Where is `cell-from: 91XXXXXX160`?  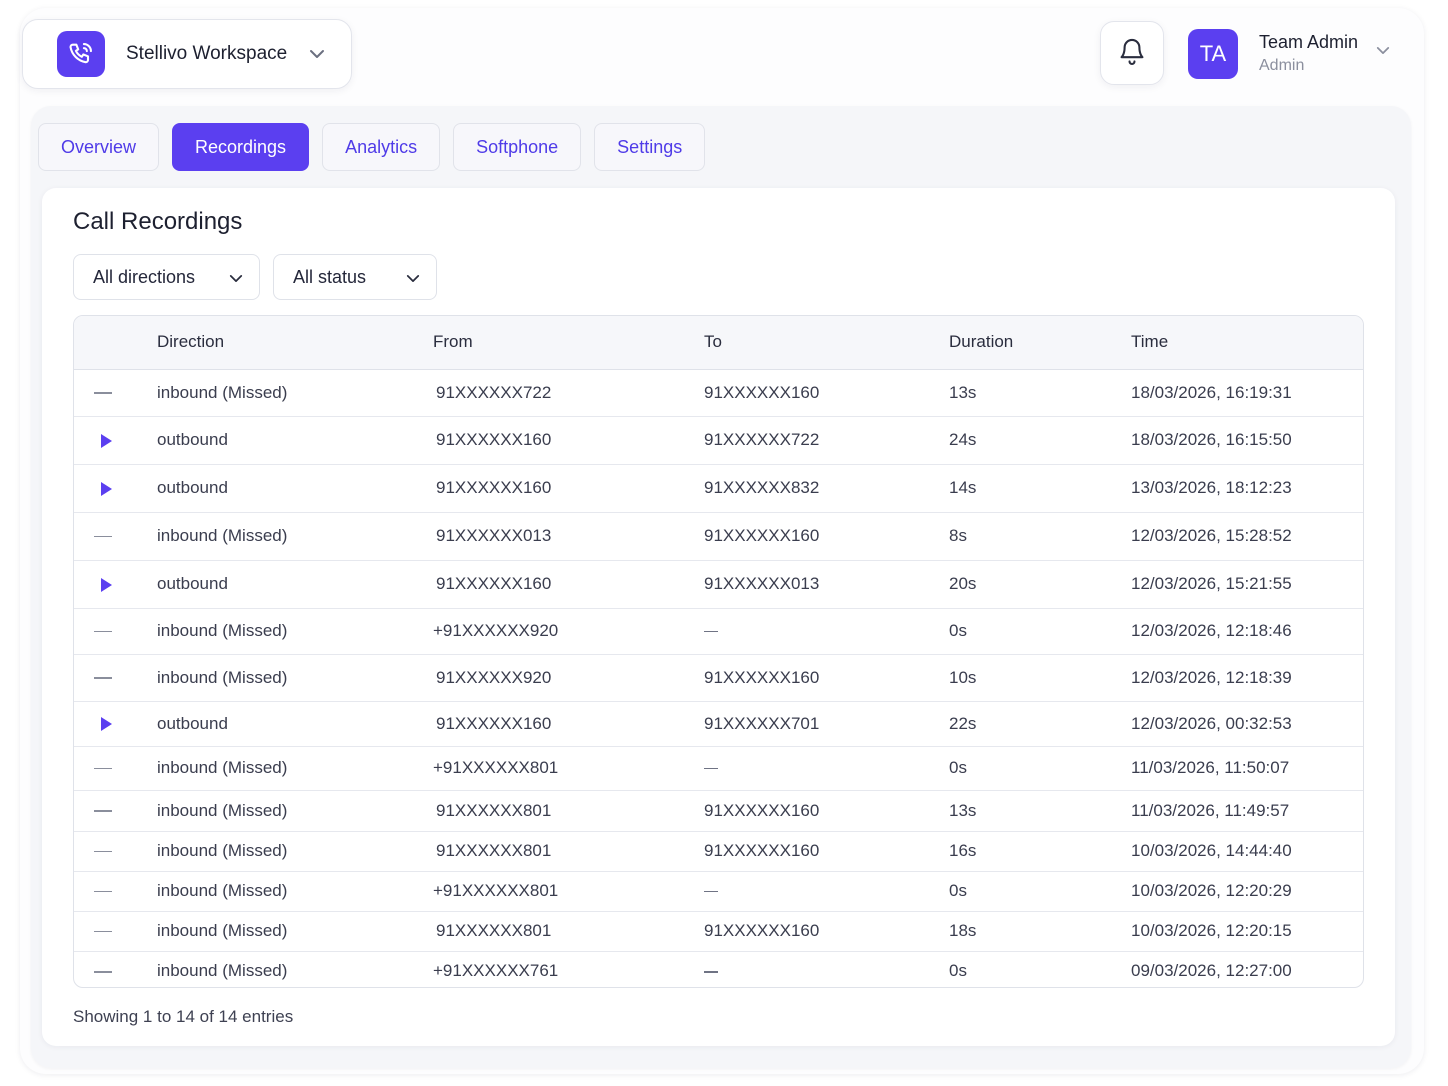 cell-from: 91XXXXXX160 is located at coordinates (568, 724).